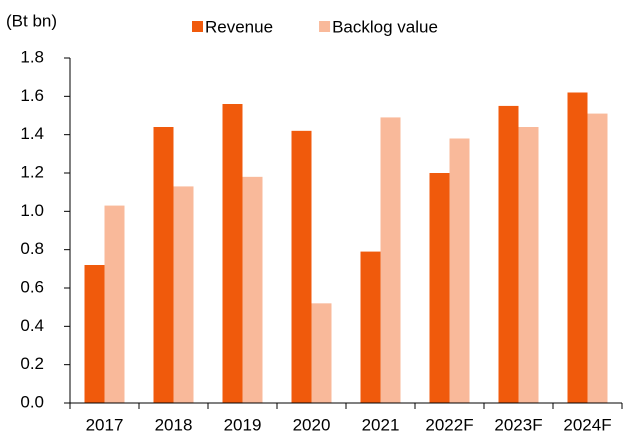  What do you see at coordinates (239, 26) in the screenshot?
I see `legend-label: Revenue` at bounding box center [239, 26].